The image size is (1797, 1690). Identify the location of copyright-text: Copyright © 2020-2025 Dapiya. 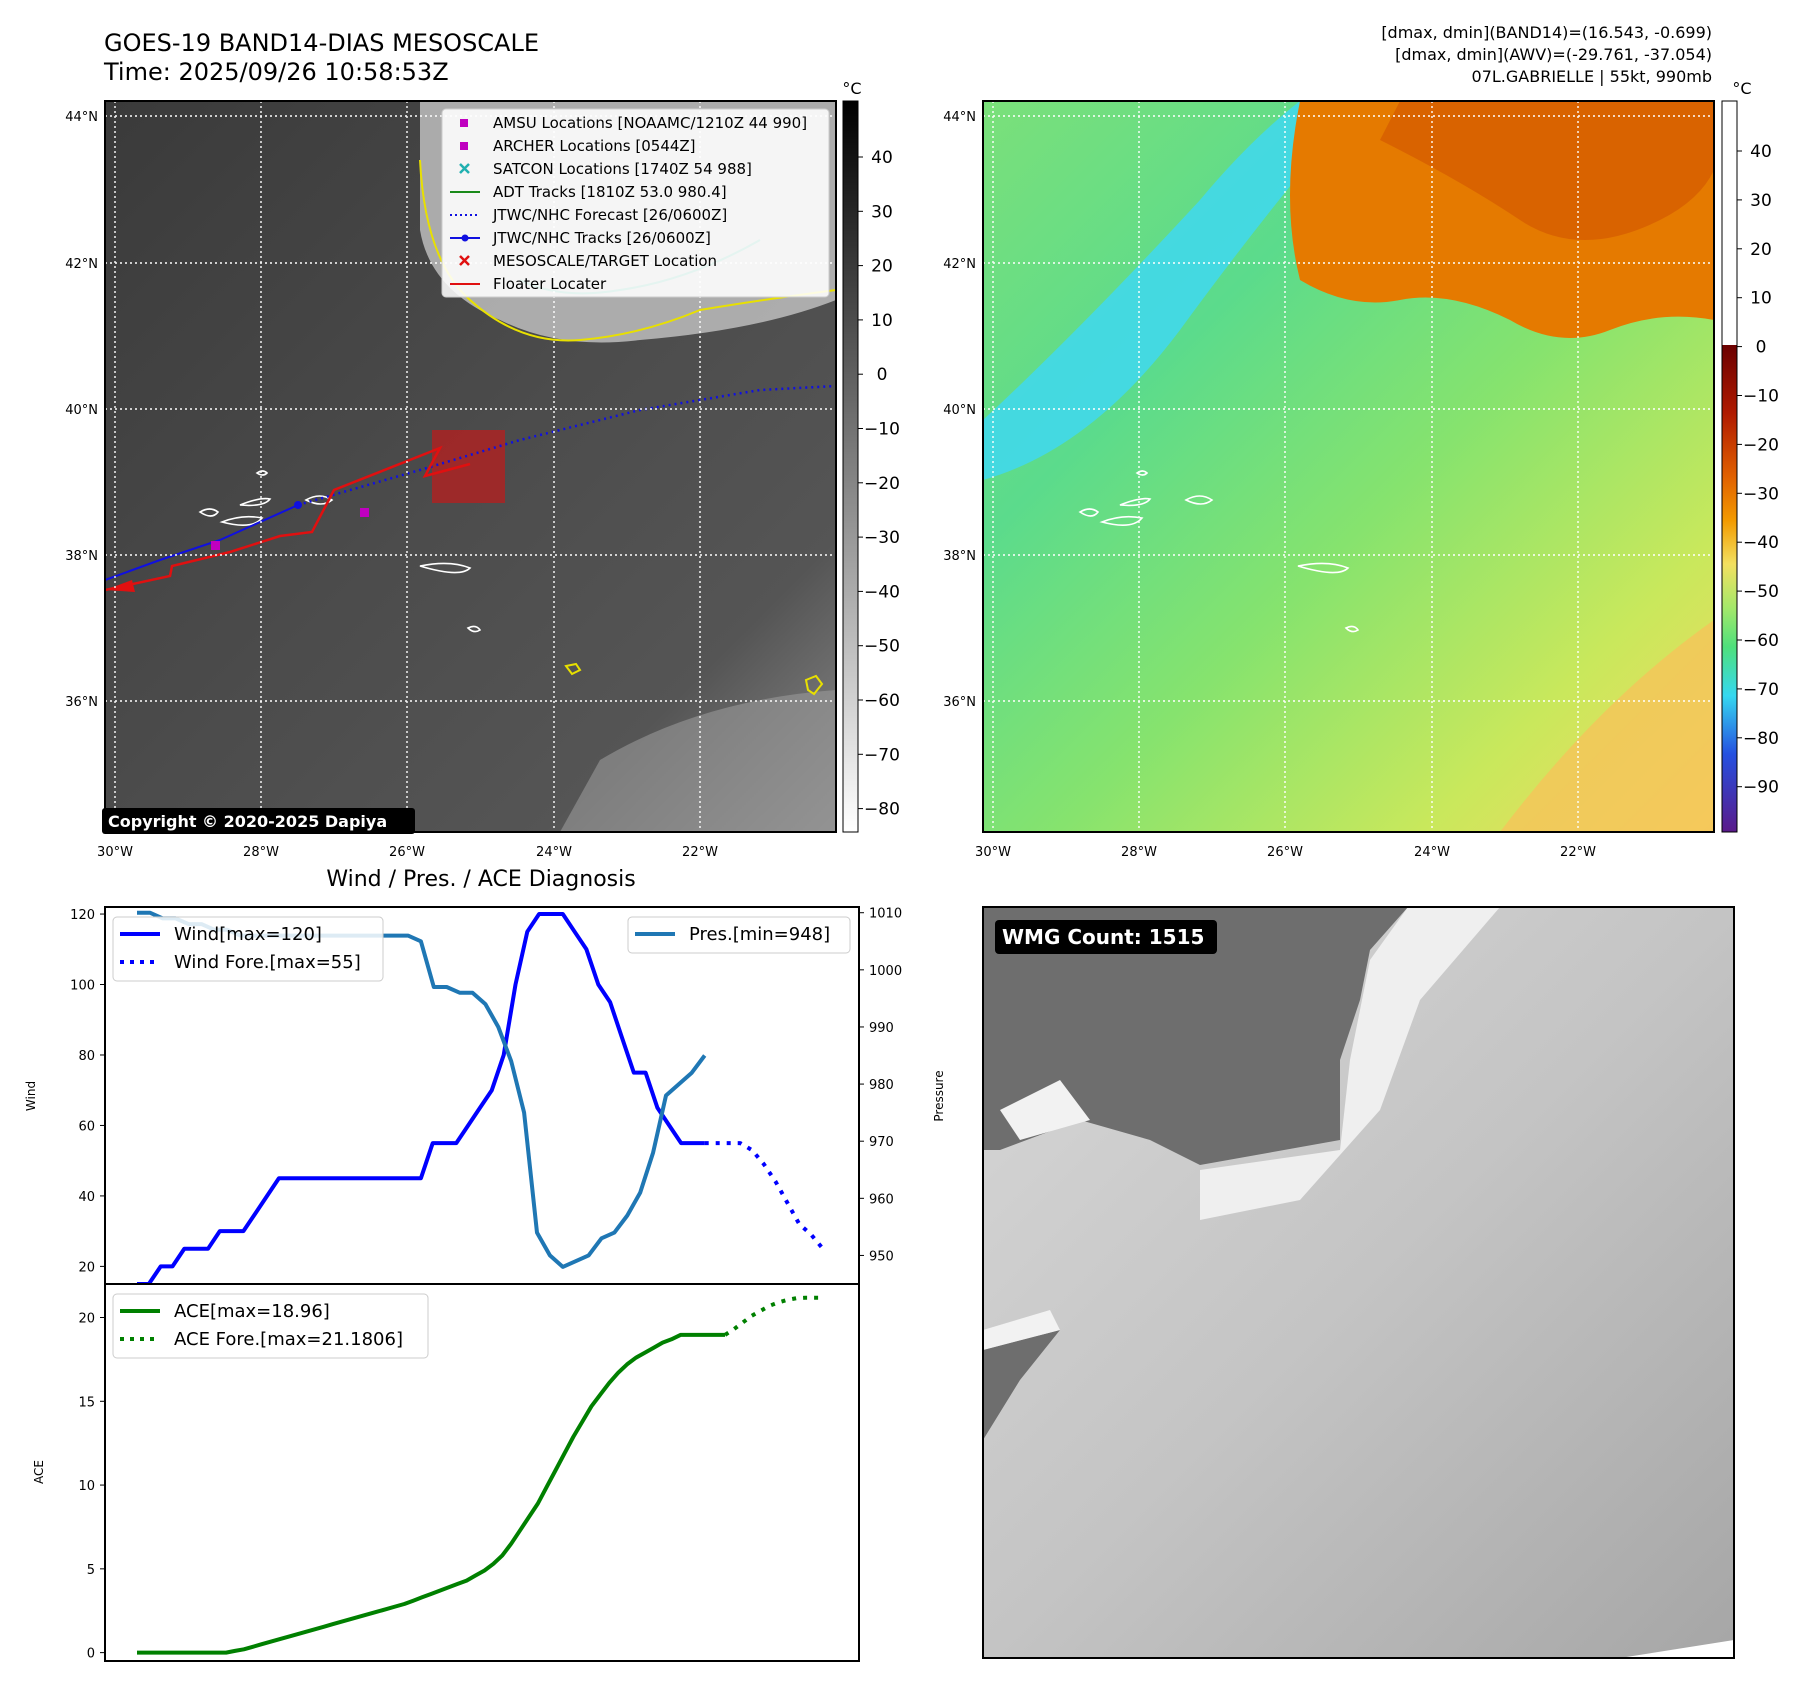
(247, 821).